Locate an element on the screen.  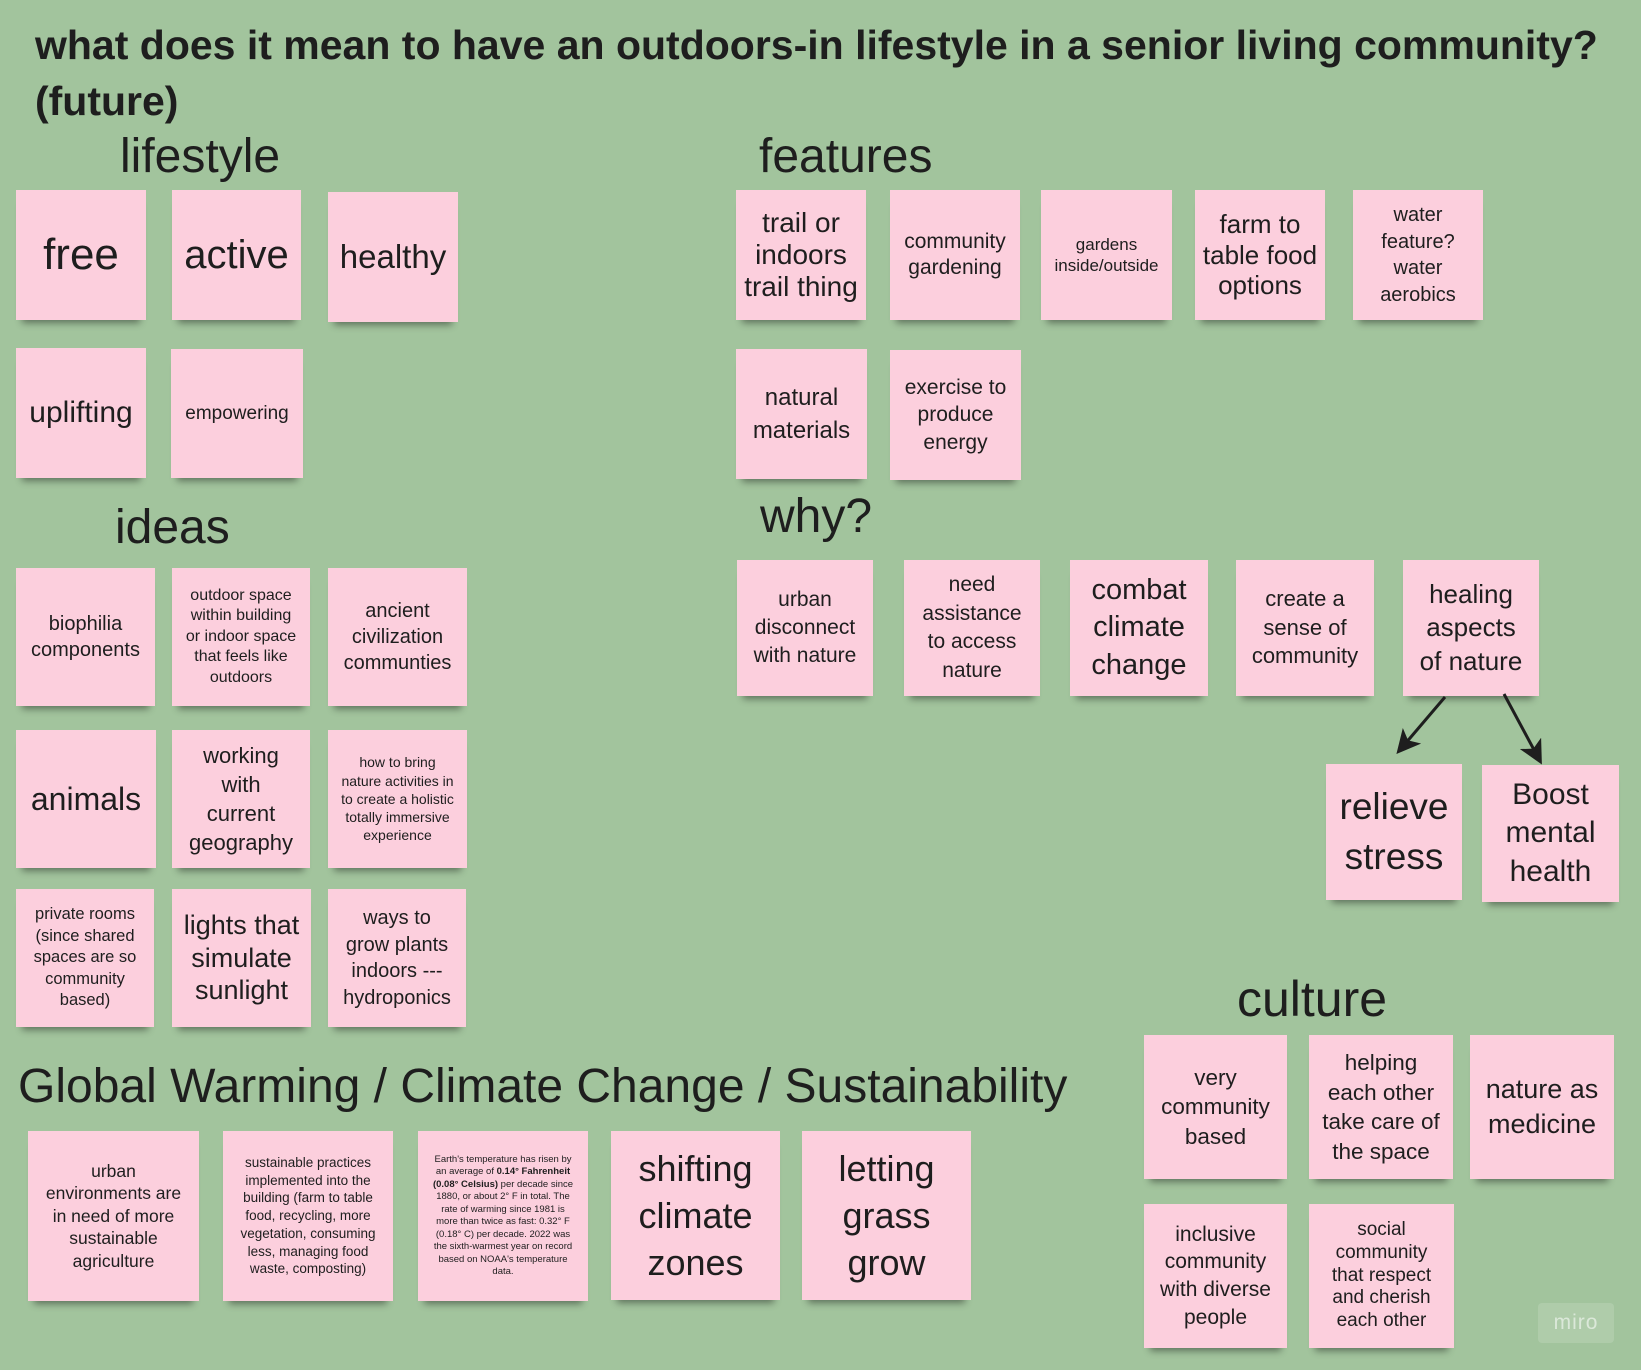
heading-ideas: ideas is located at coordinates (172, 527).